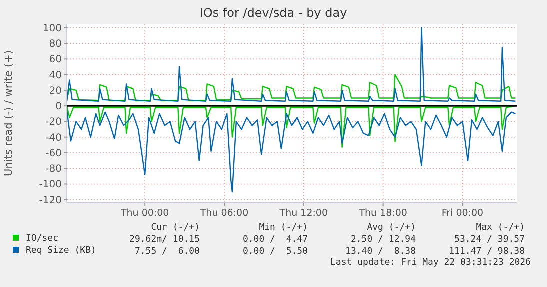 This screenshot has height=287, width=547. Describe the element at coordinates (54, 154) in the screenshot. I see `y-tick-label: -60` at that location.